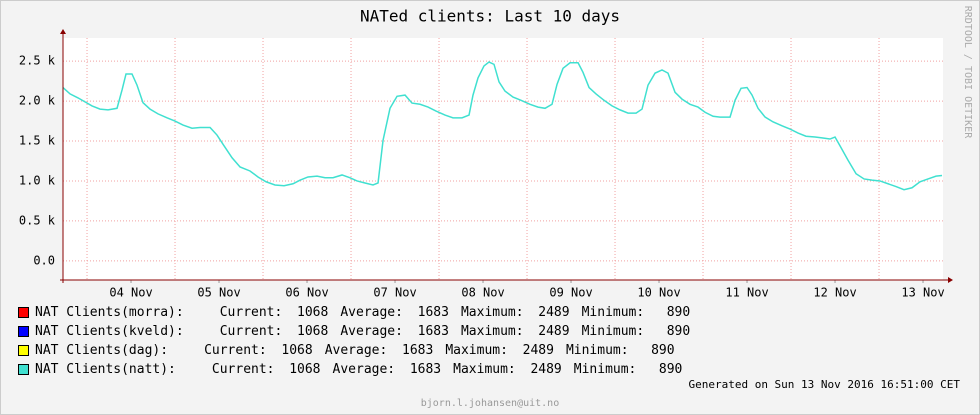  What do you see at coordinates (37, 141) in the screenshot?
I see `y-tick-label: 1.5 k` at bounding box center [37, 141].